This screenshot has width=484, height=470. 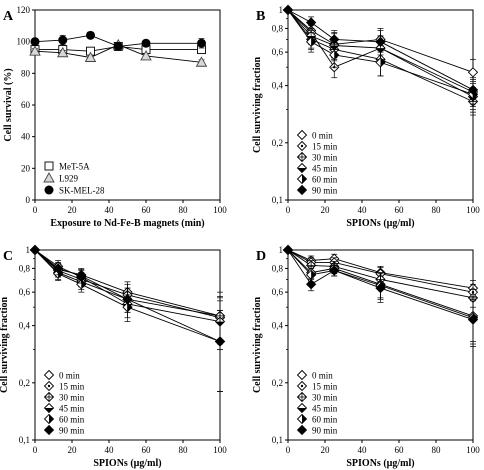 I want to click on y-tick-label: 0,6, so click(x=278, y=52).